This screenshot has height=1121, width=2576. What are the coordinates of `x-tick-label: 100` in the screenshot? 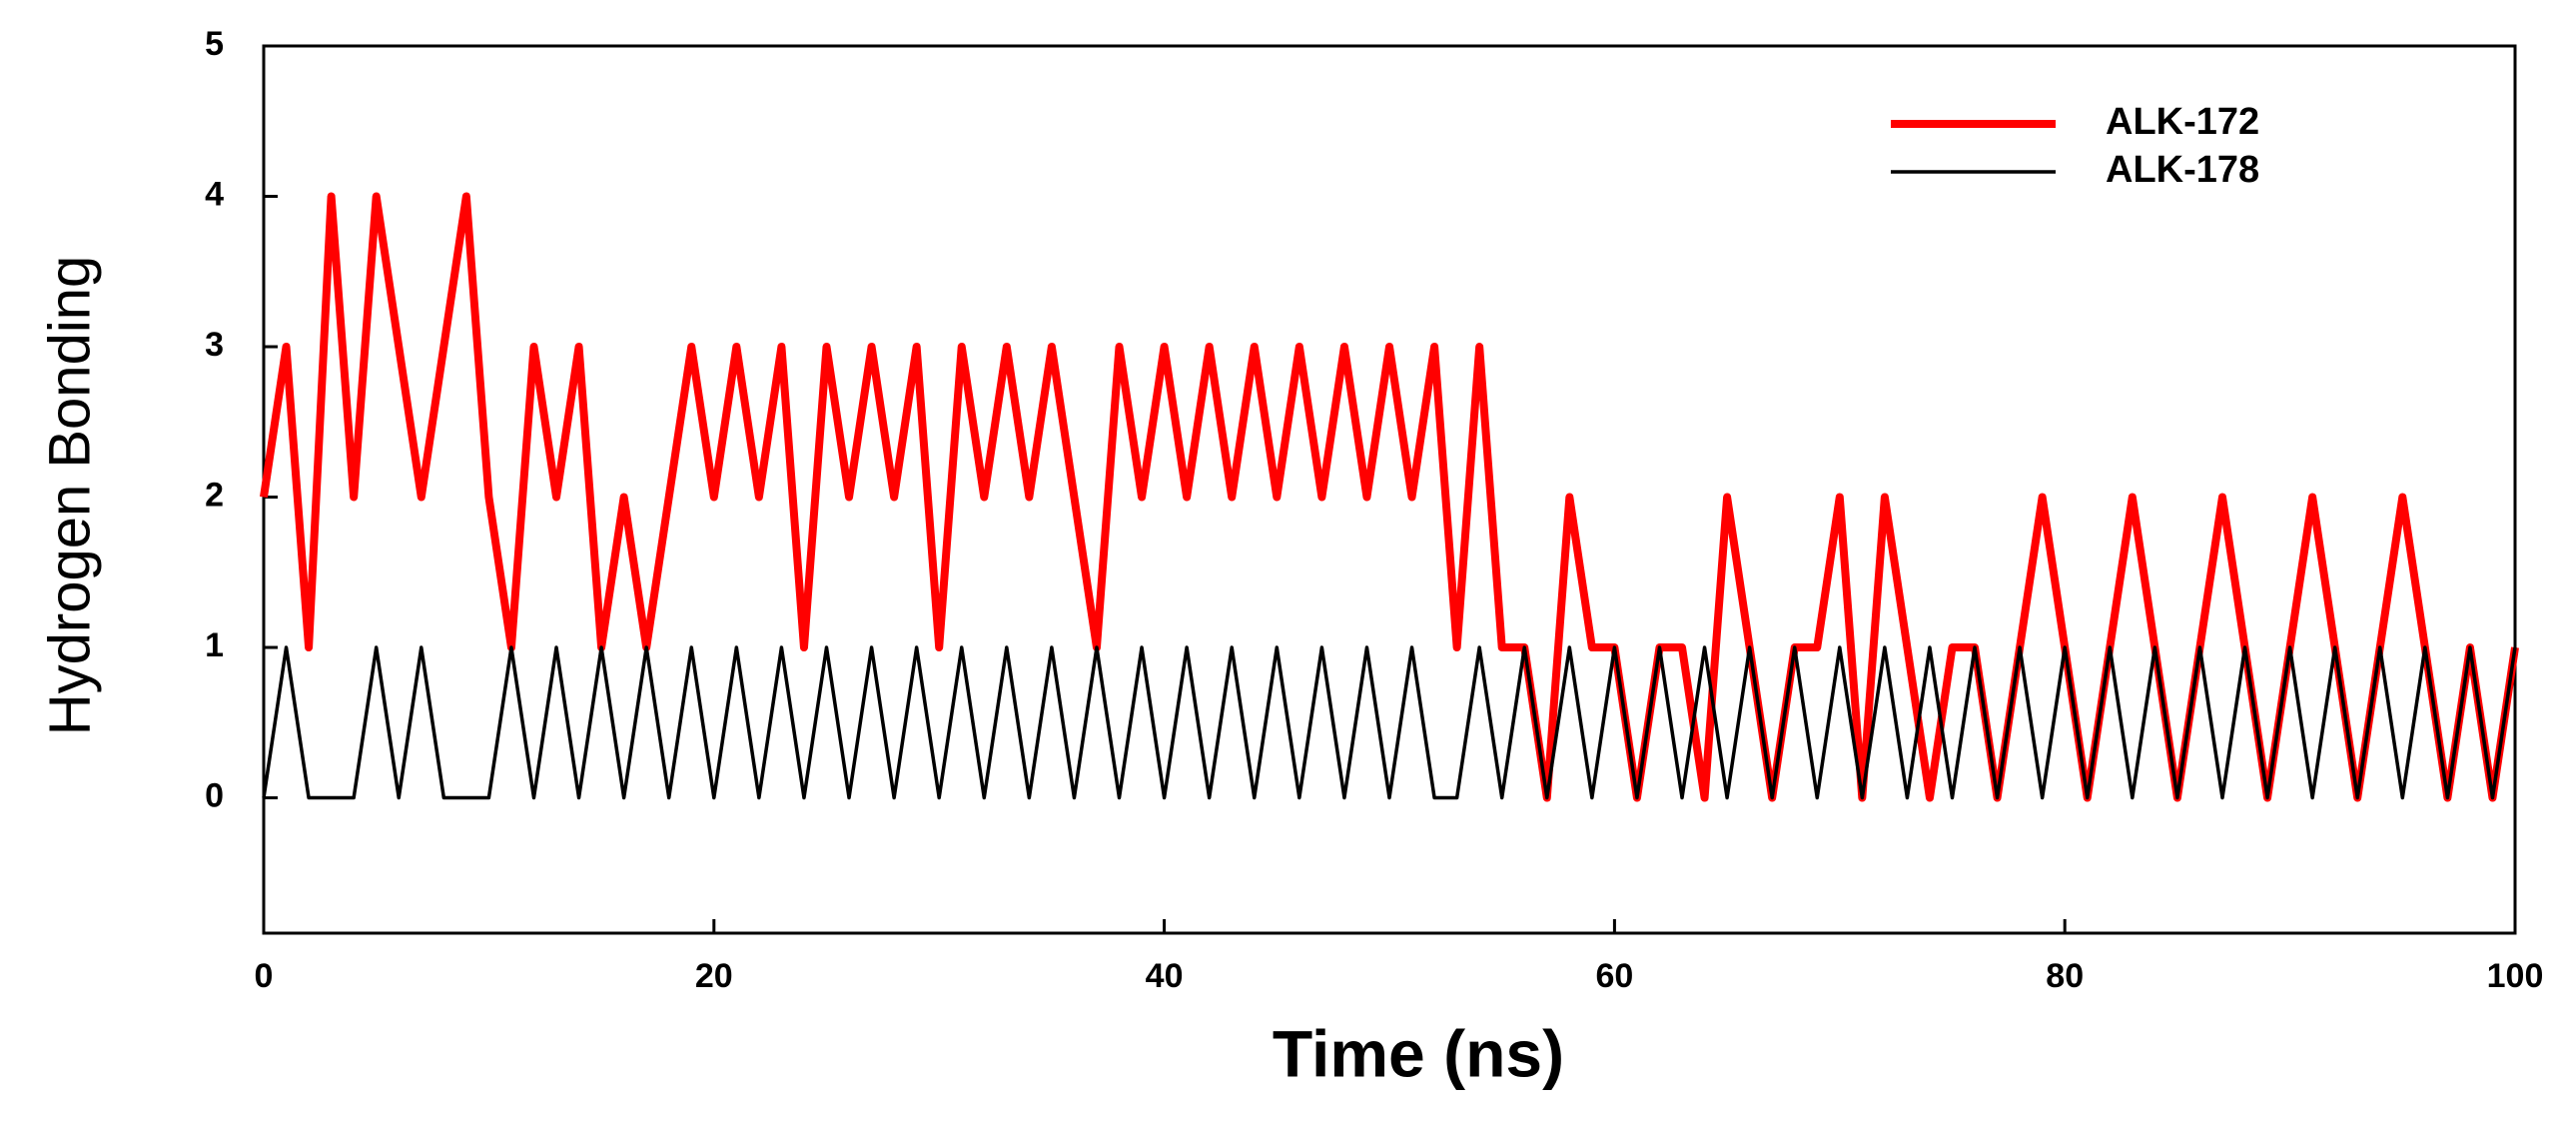 It's located at (2515, 976).